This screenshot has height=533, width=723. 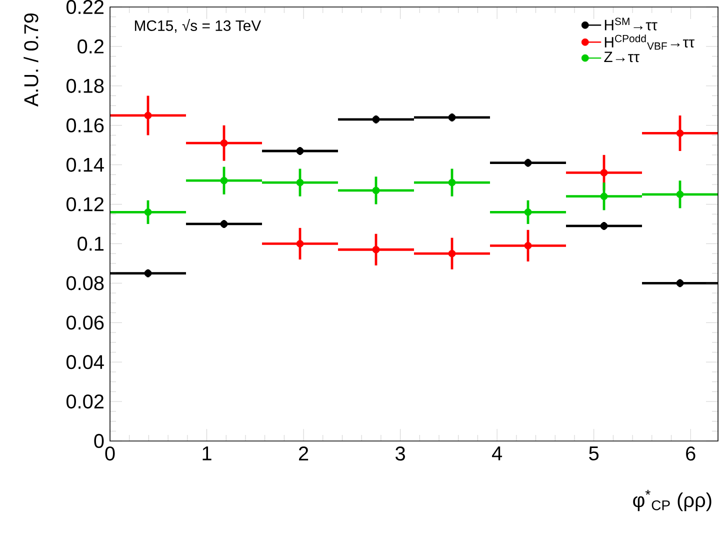 I want to click on y-tick-label: 0.12, so click(x=85, y=204).